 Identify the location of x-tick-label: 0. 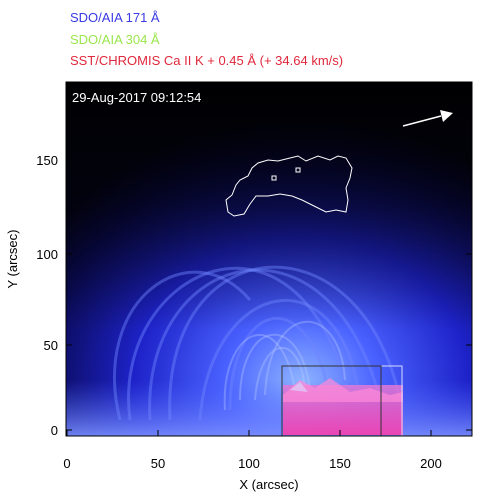
(66, 463).